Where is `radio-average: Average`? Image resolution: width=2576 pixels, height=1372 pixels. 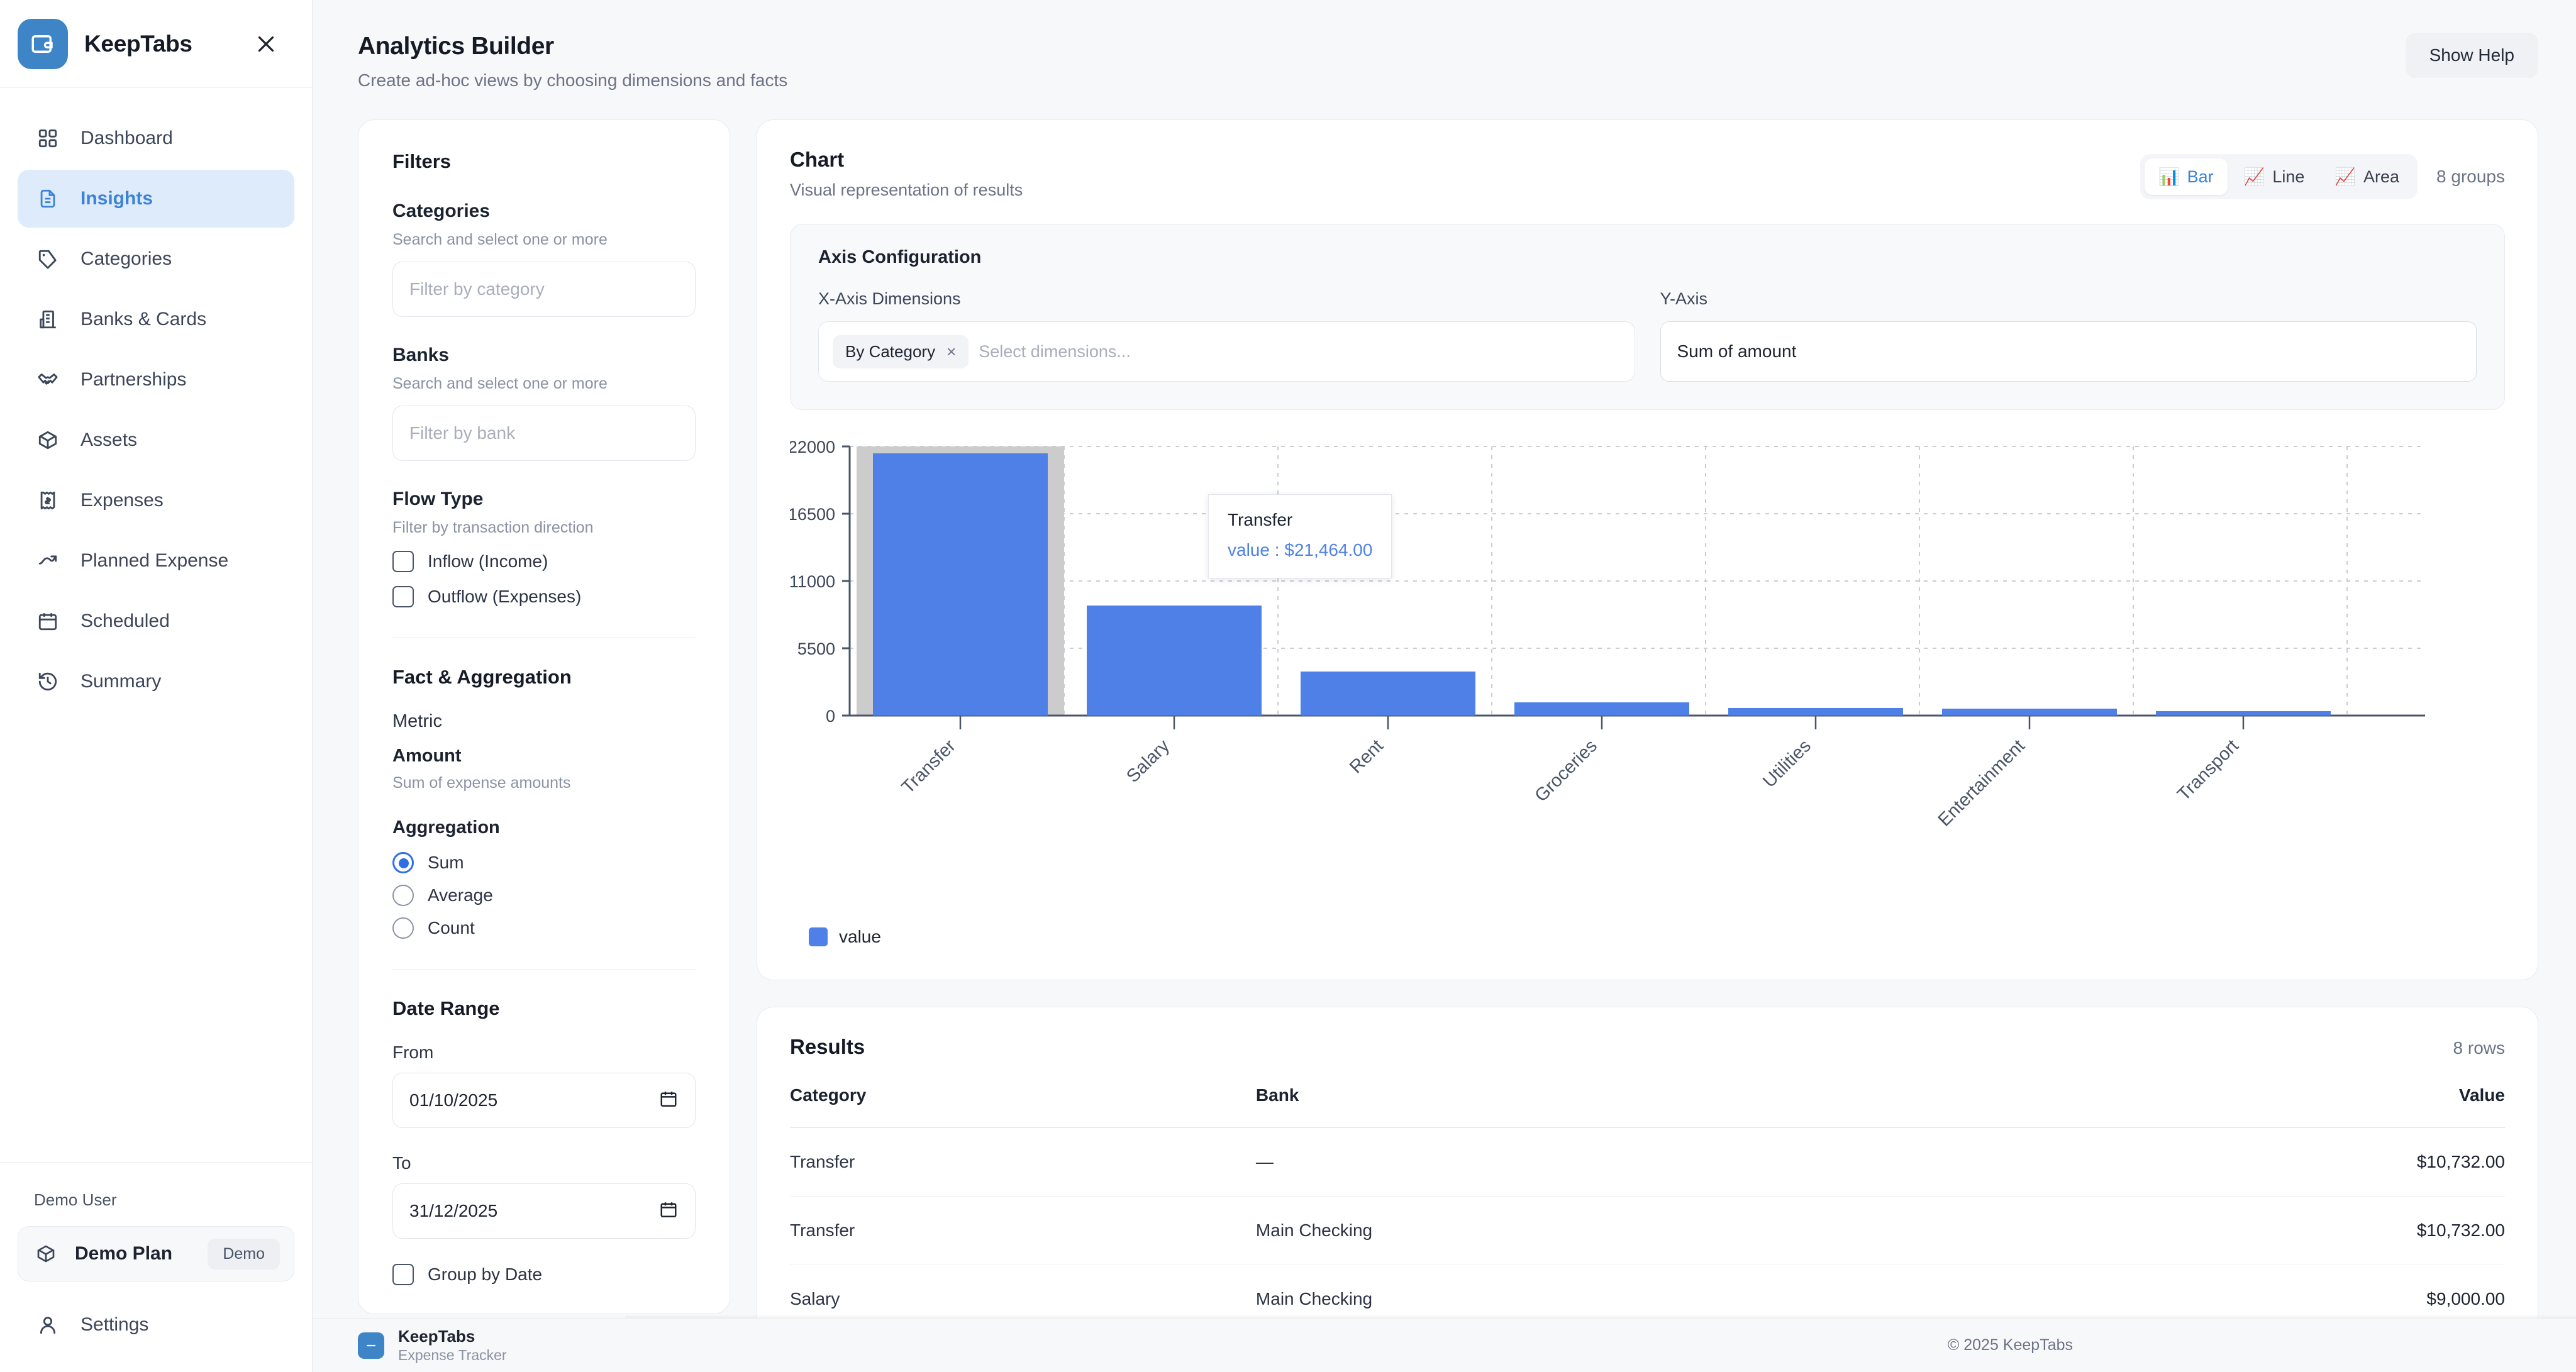
radio-average: Average is located at coordinates (544, 895).